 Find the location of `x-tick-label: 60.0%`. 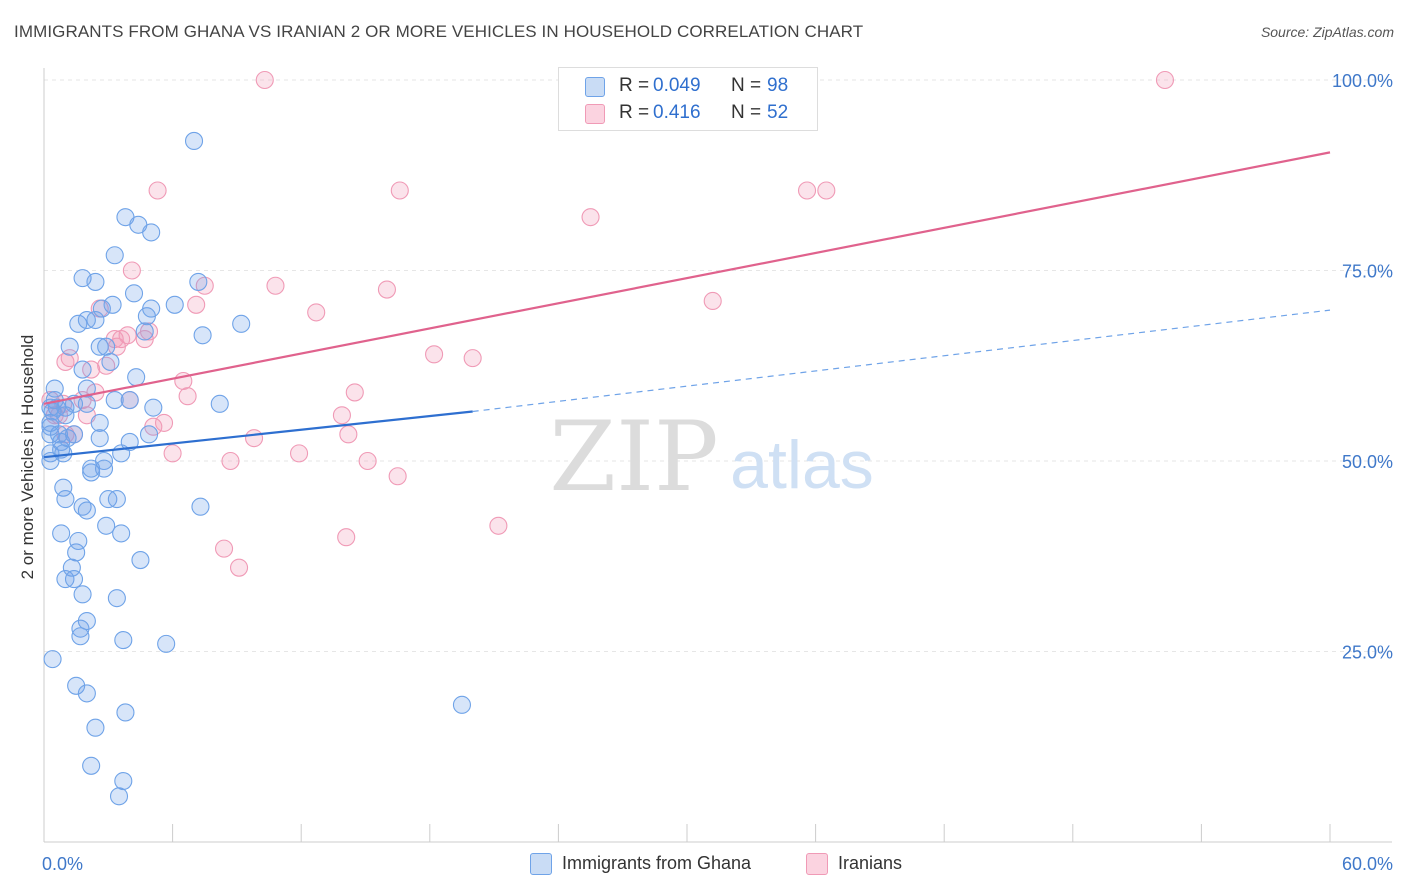

x-tick-label: 60.0% is located at coordinates (1367, 864).